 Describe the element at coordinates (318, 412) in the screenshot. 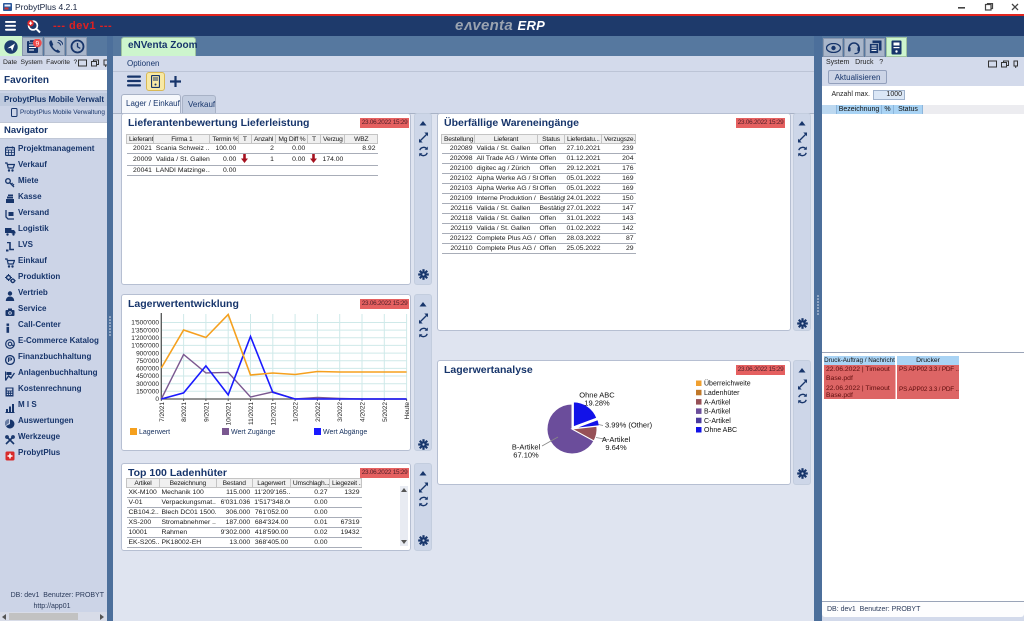

I see `svg-text: 2/2022` at that location.